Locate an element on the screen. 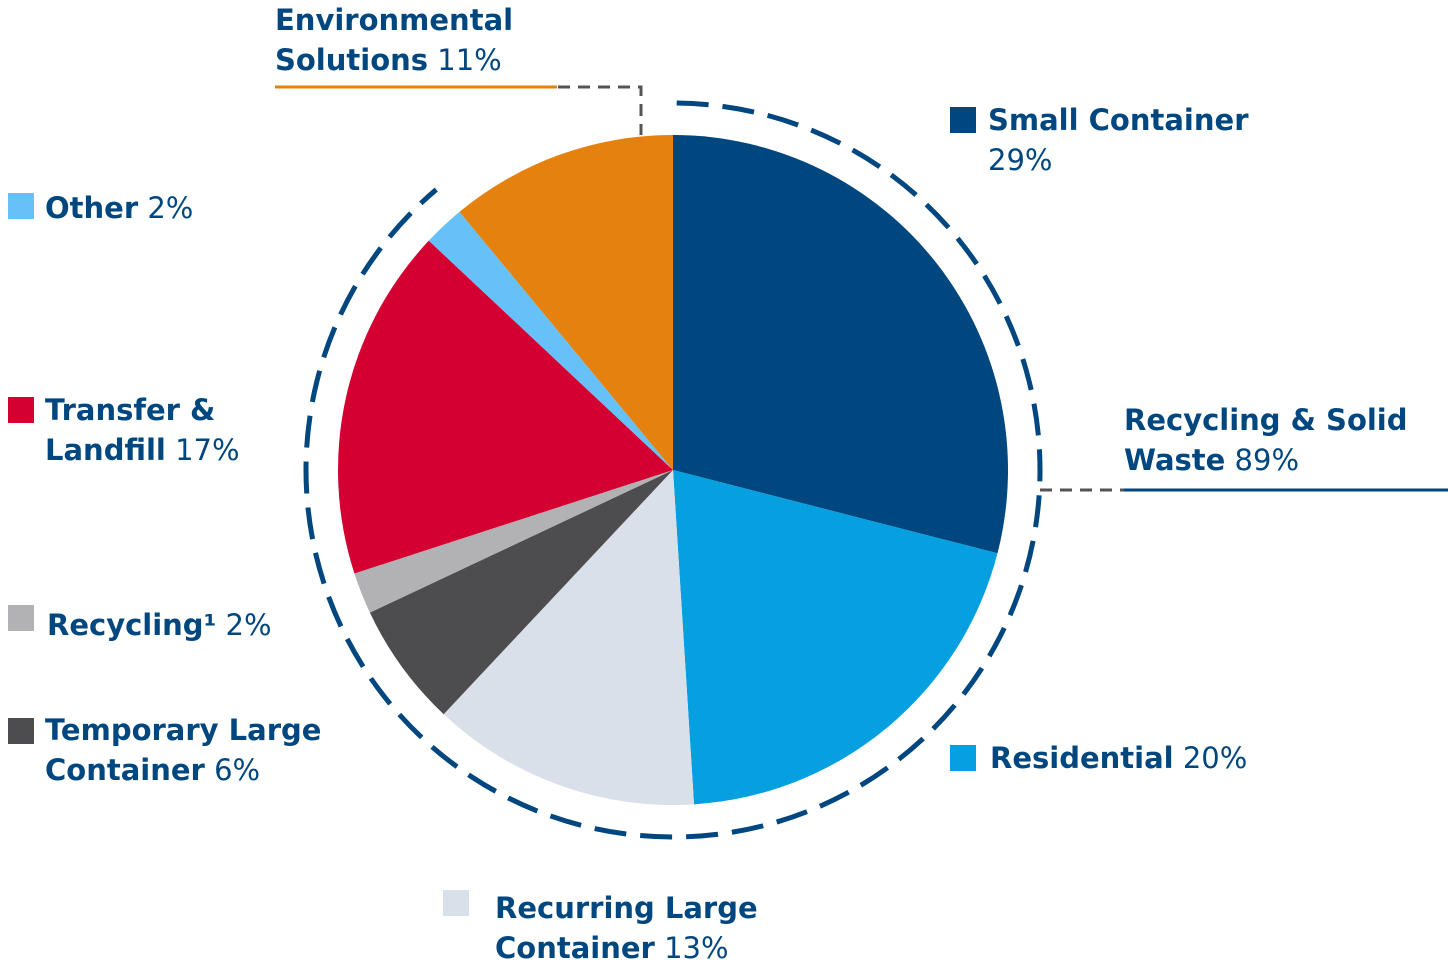 The image size is (1448, 968). label-value: 29% is located at coordinates (1020, 160).